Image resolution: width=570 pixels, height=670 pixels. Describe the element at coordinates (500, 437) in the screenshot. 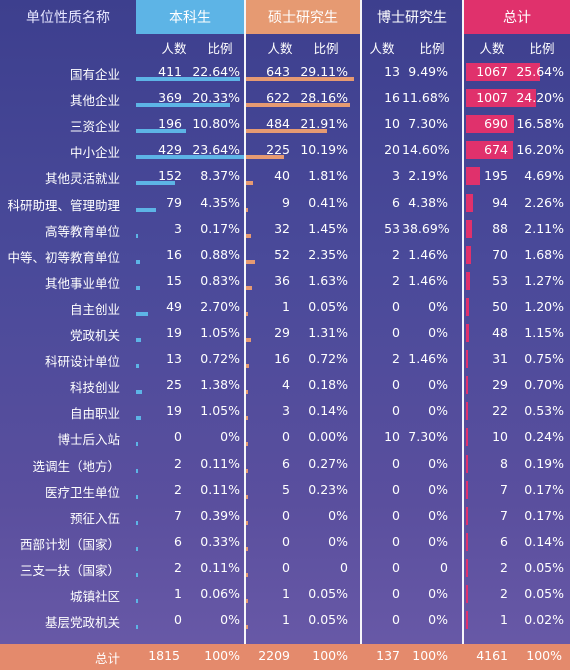

I see `cell-zj-count: 10` at that location.